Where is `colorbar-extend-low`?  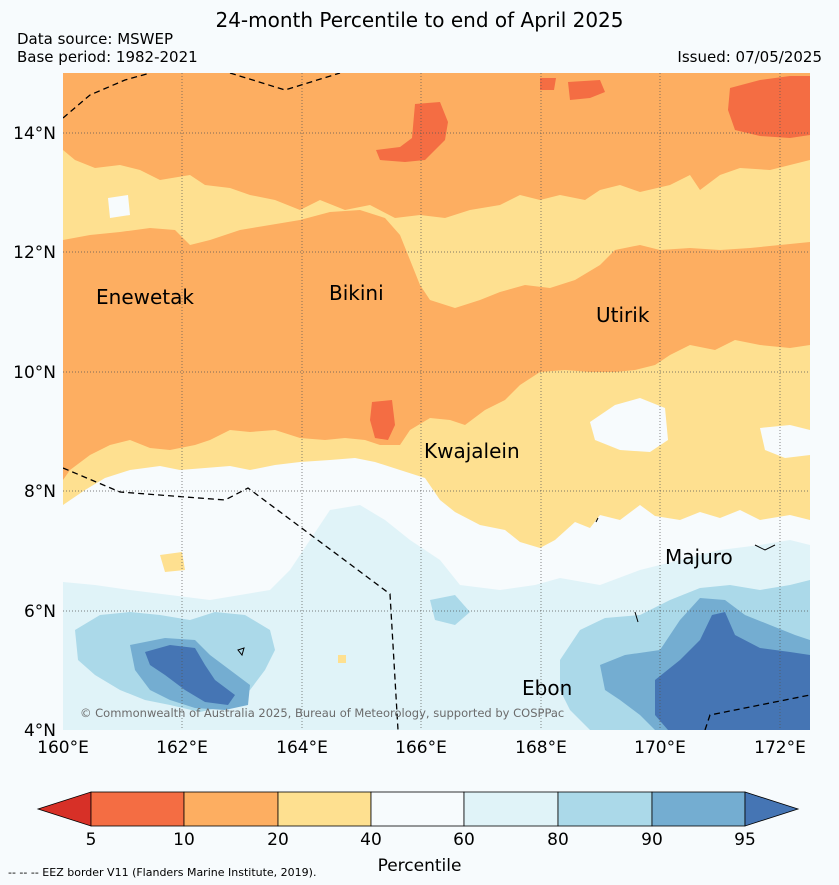
colorbar-extend-low is located at coordinates (64, 809).